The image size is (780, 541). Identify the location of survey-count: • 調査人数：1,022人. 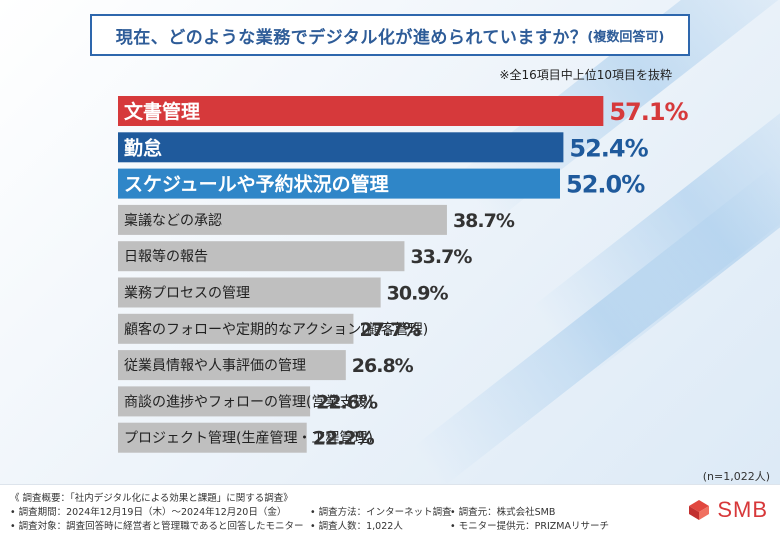
(356, 526).